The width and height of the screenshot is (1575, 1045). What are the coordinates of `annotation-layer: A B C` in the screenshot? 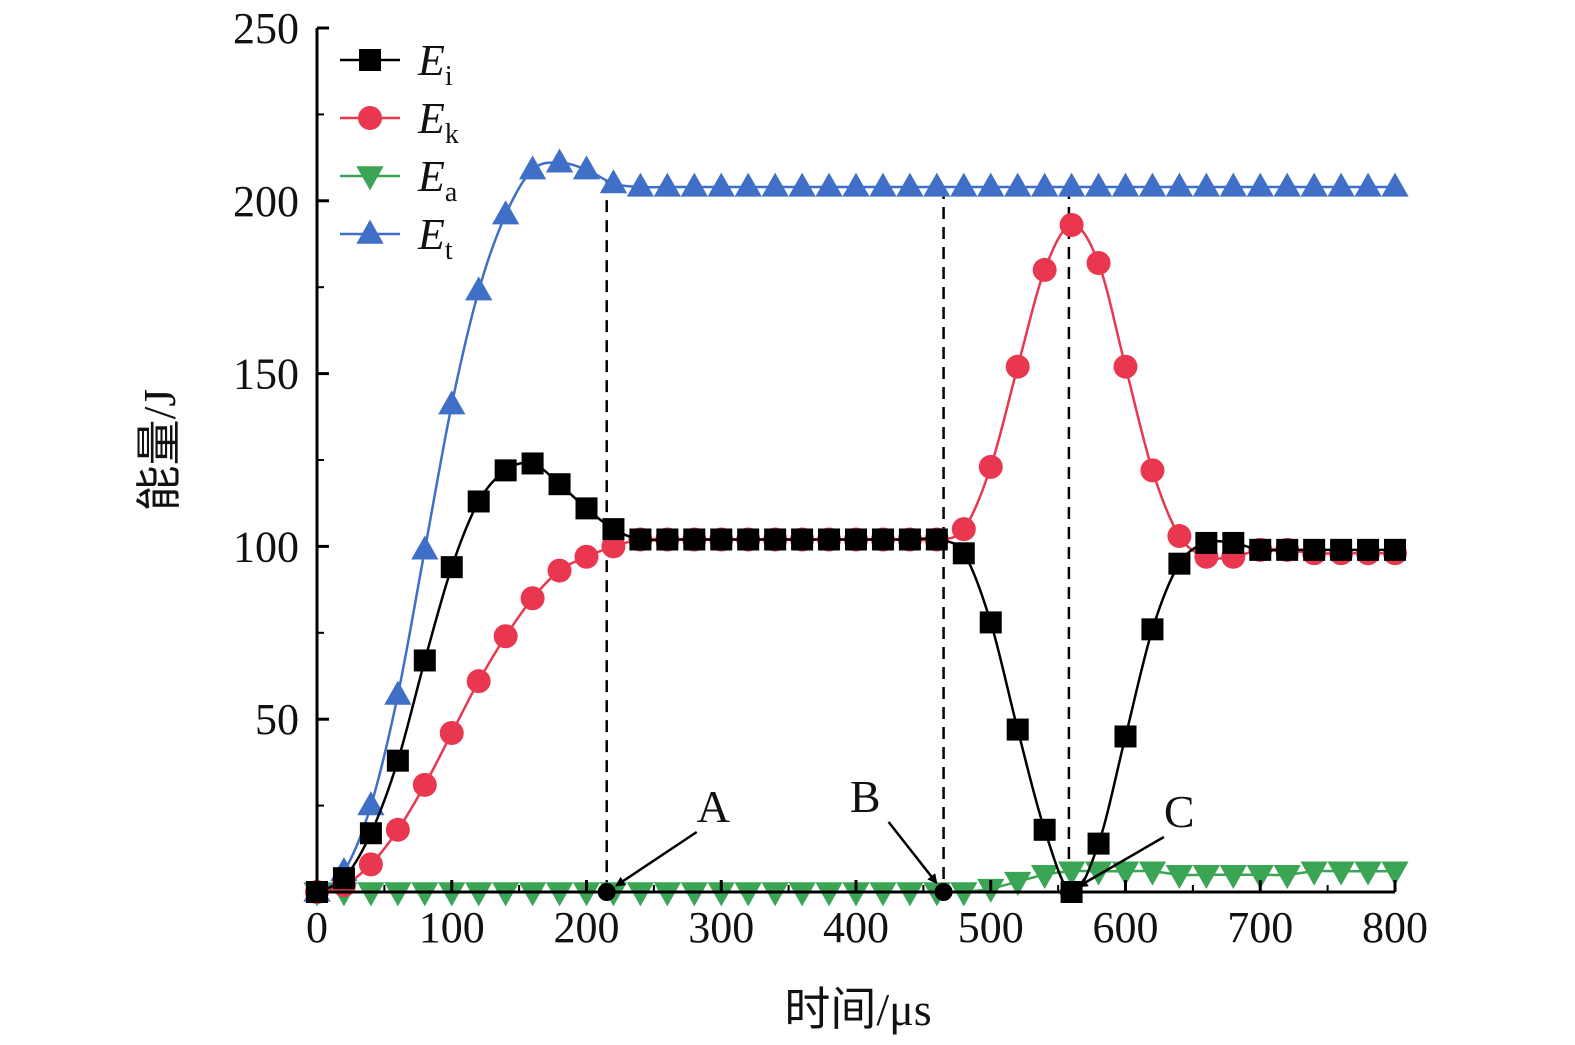 It's located at (896, 836).